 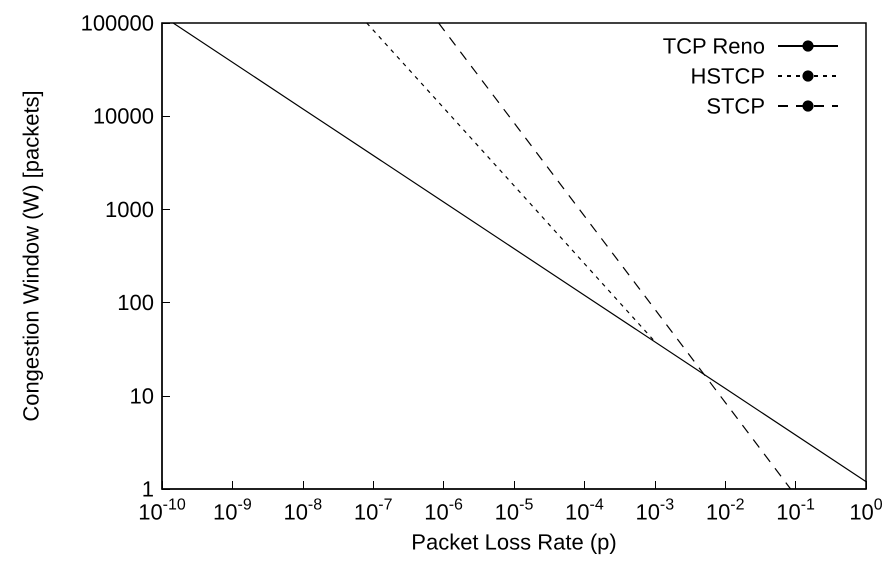 I want to click on y-tick-label: 1, so click(x=148, y=489).